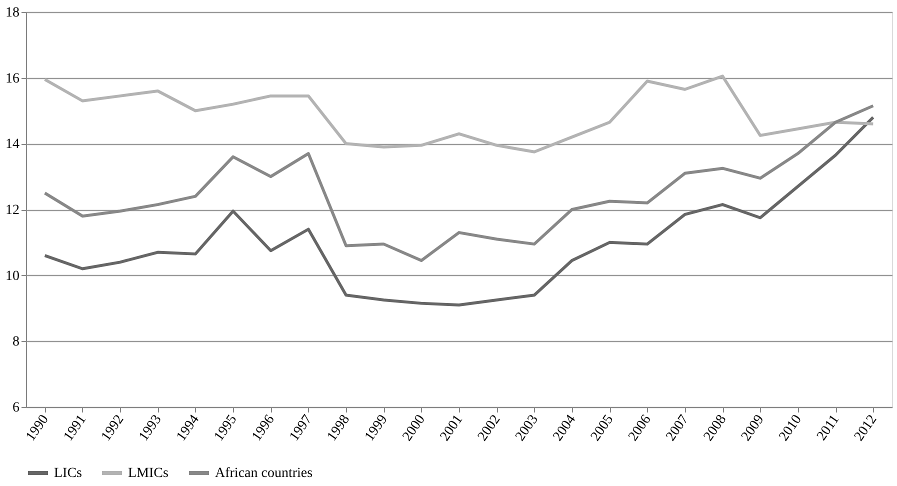 Image resolution: width=897 pixels, height=486 pixels. What do you see at coordinates (13, 144) in the screenshot?
I see `y-tick-label: 14` at bounding box center [13, 144].